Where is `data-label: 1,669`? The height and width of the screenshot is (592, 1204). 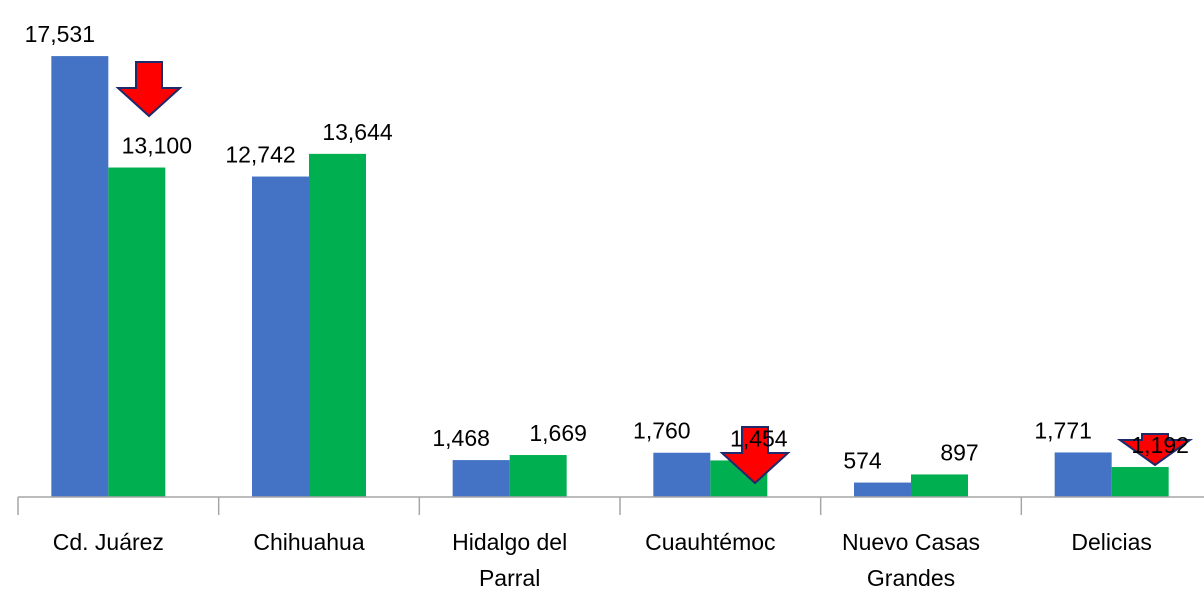
data-label: 1,669 is located at coordinates (558, 433).